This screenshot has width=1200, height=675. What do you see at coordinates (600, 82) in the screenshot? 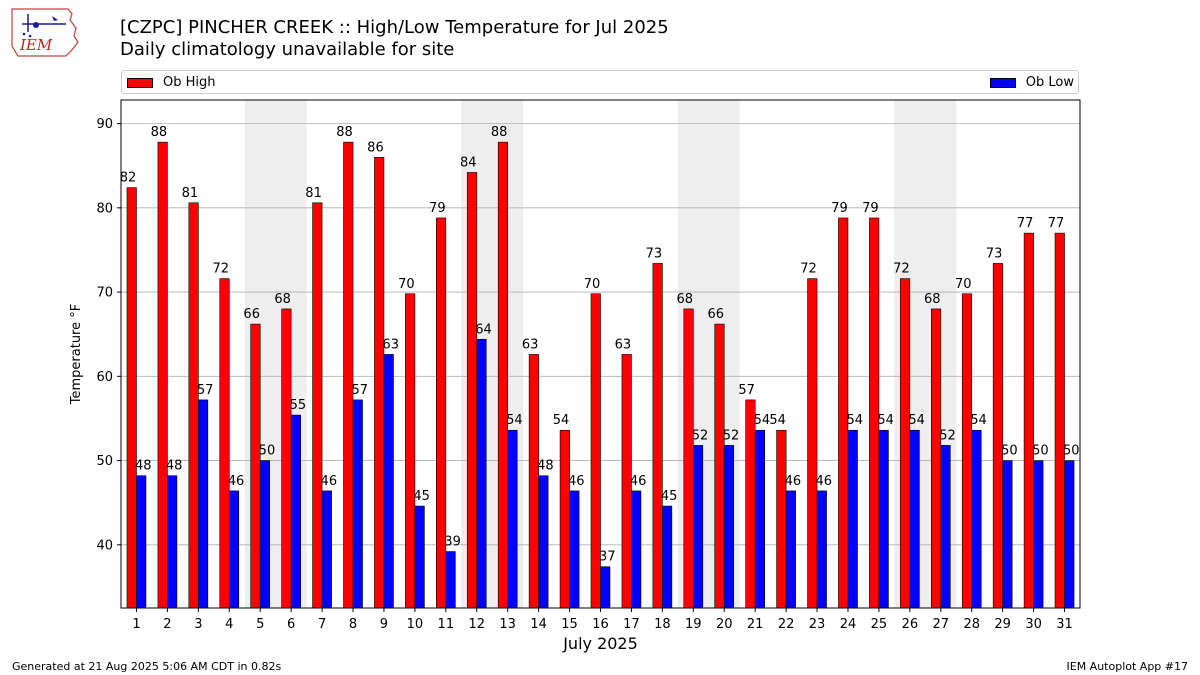
I see `legend: Ob High Ob Low` at bounding box center [600, 82].